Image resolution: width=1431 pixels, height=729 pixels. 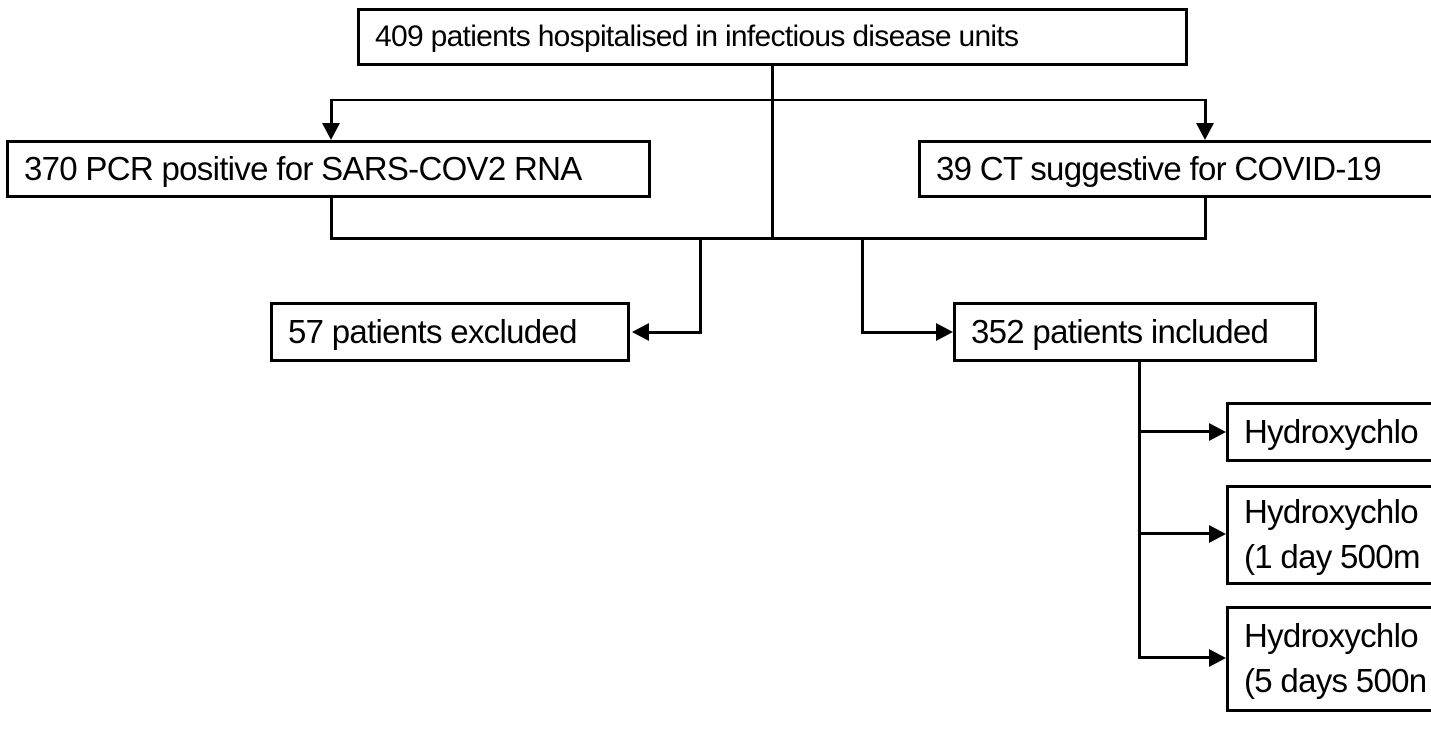 What do you see at coordinates (331, 219) in the screenshot?
I see `connector-pcr-to-merge` at bounding box center [331, 219].